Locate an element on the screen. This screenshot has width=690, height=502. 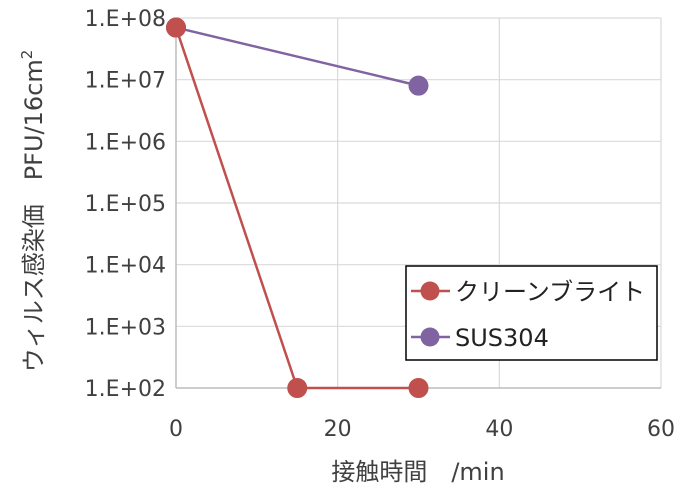
x-tick-label: 60 is located at coordinates (661, 429).